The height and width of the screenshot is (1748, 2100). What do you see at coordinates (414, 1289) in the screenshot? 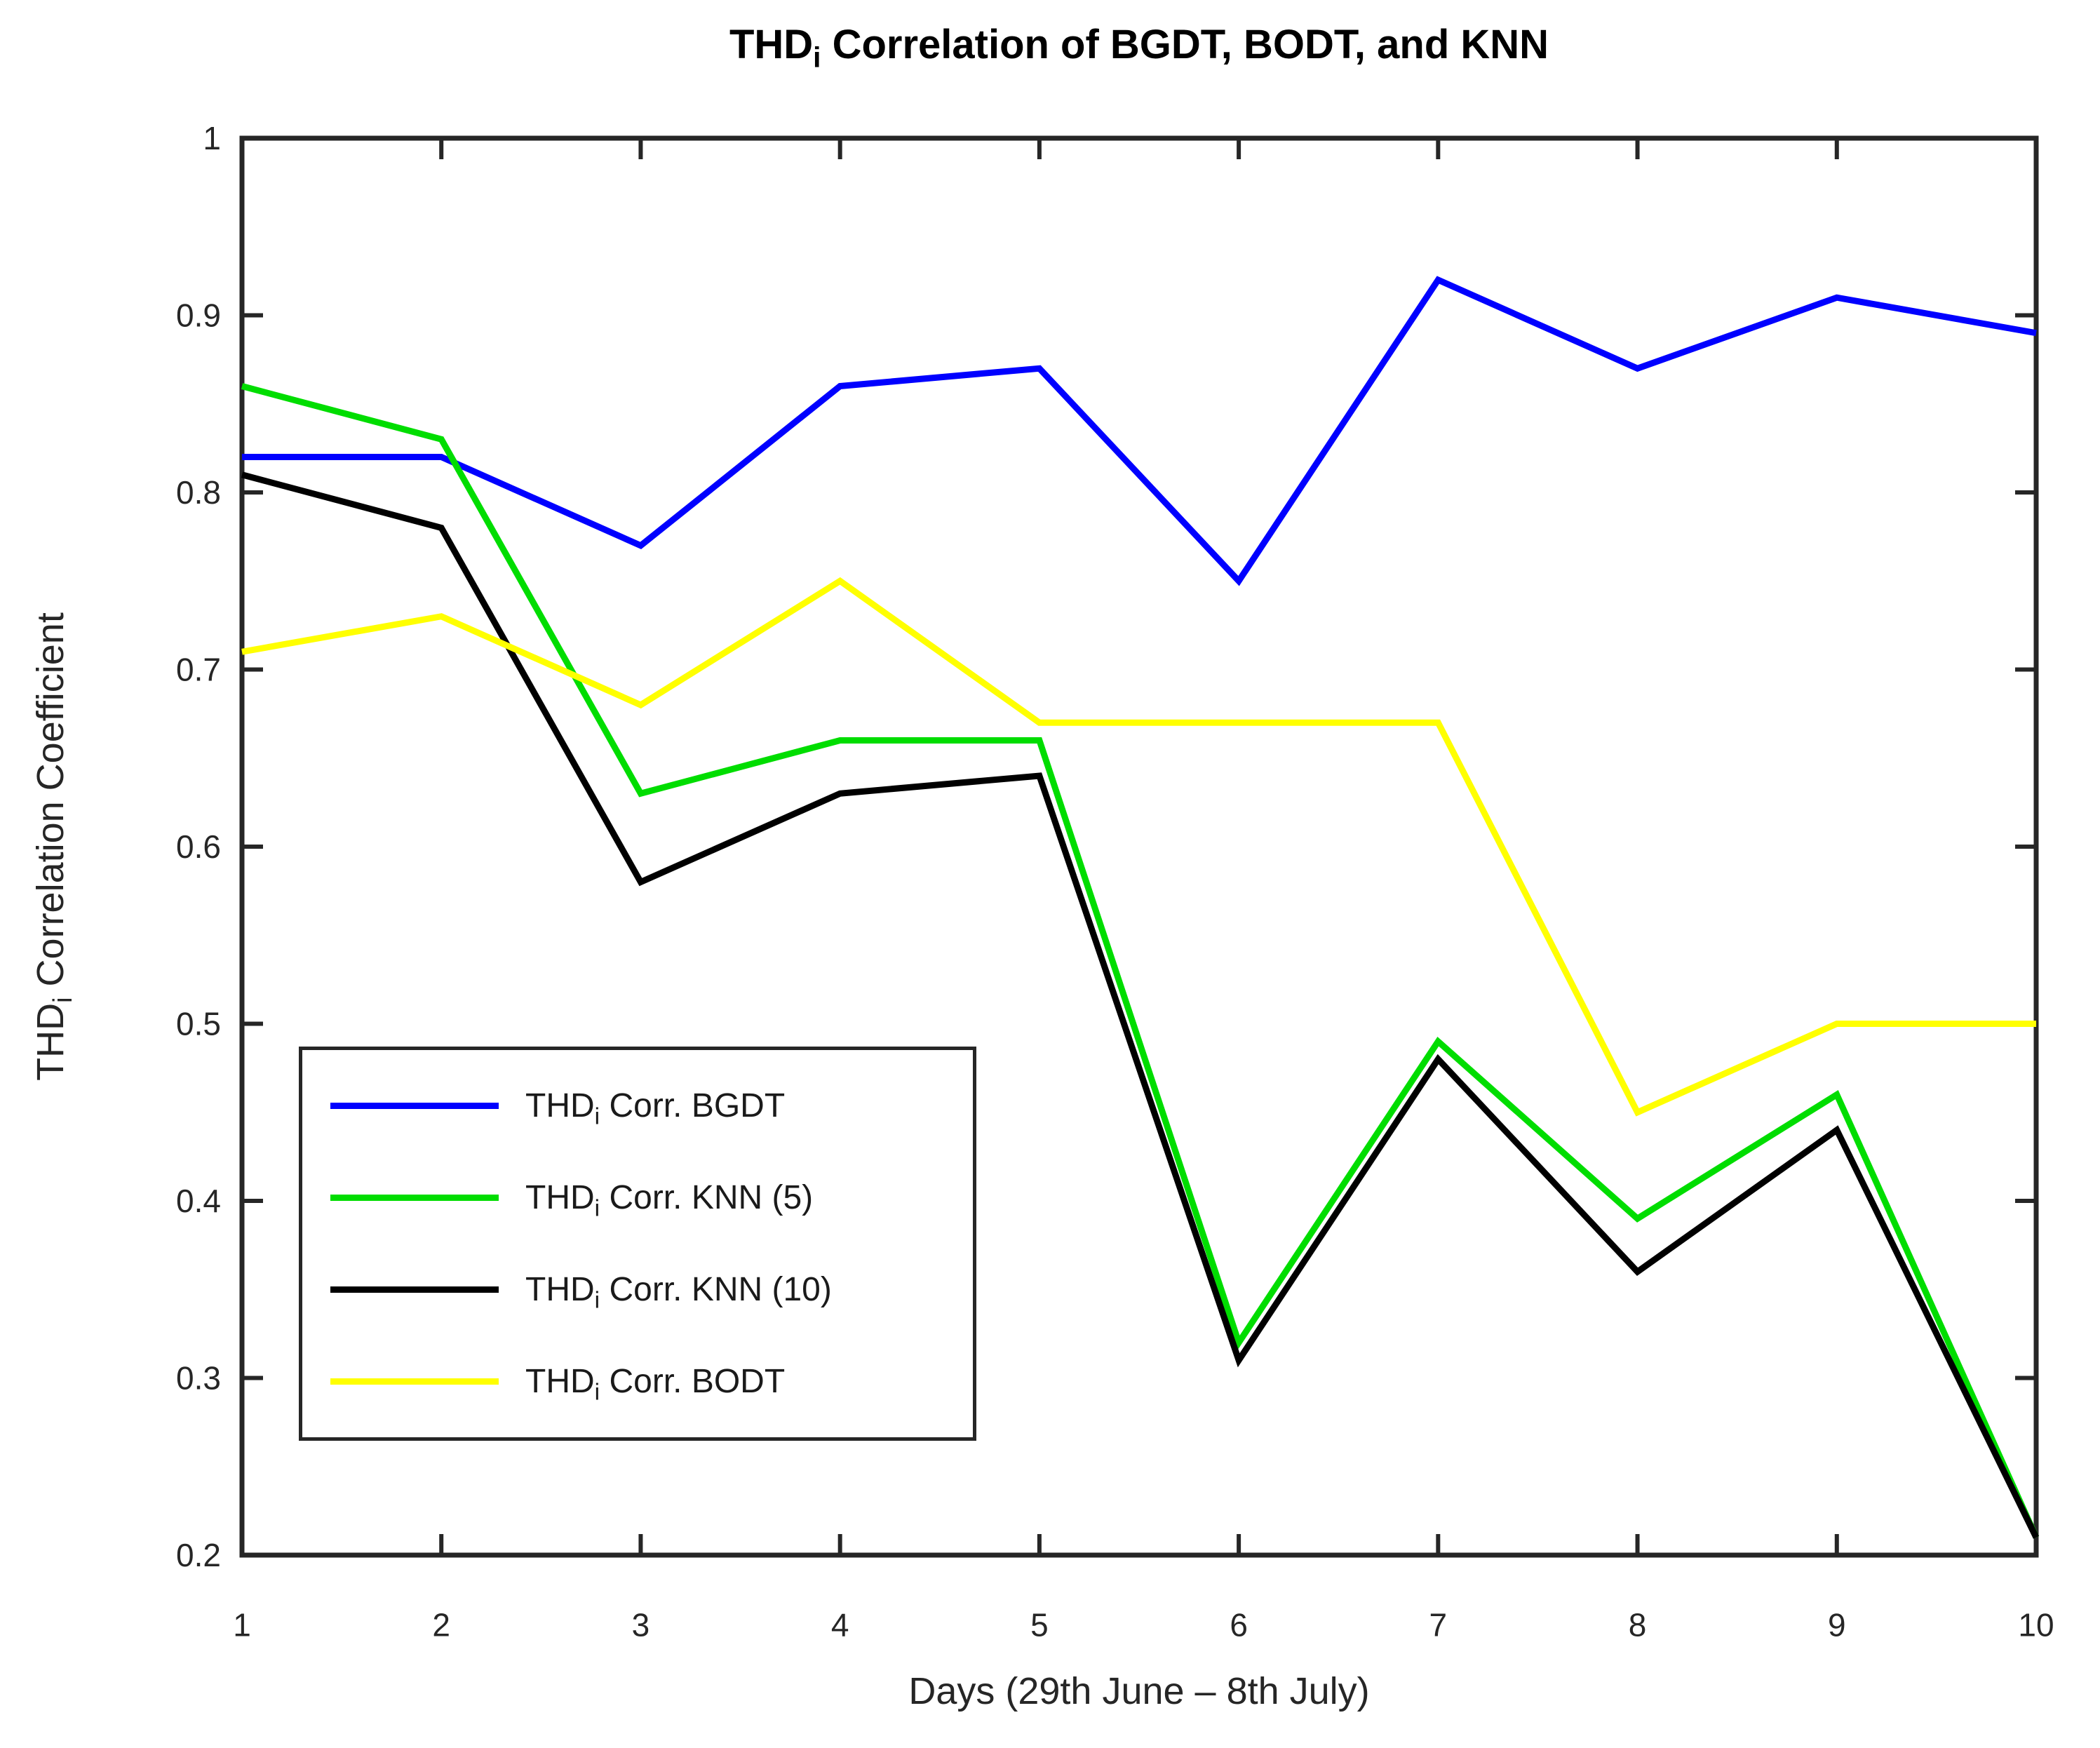
I see `legend-line-sample-knn10` at bounding box center [414, 1289].